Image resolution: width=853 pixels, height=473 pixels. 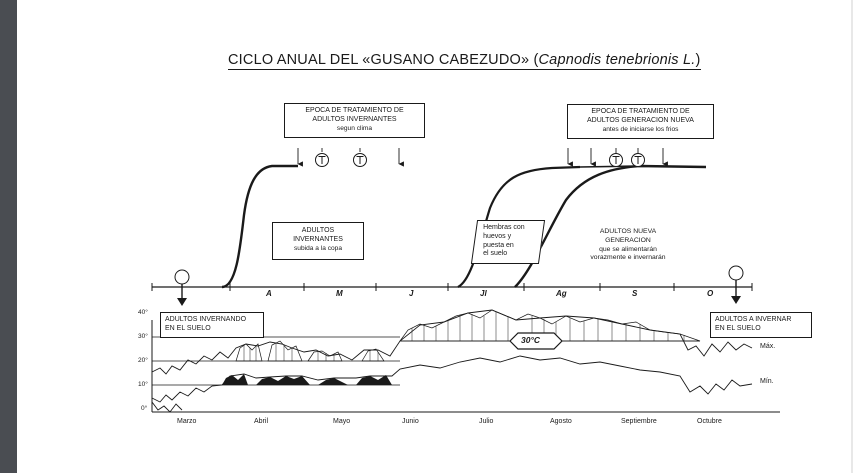 What do you see at coordinates (318, 230) in the screenshot?
I see `invernantes-line1: ADULTOS` at bounding box center [318, 230].